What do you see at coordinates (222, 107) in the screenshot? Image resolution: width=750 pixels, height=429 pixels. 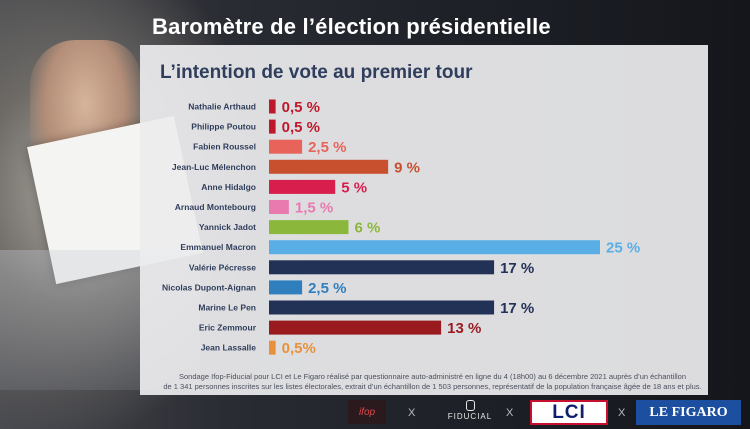 I see `category-label: Nathalie Arthaud` at bounding box center [222, 107].